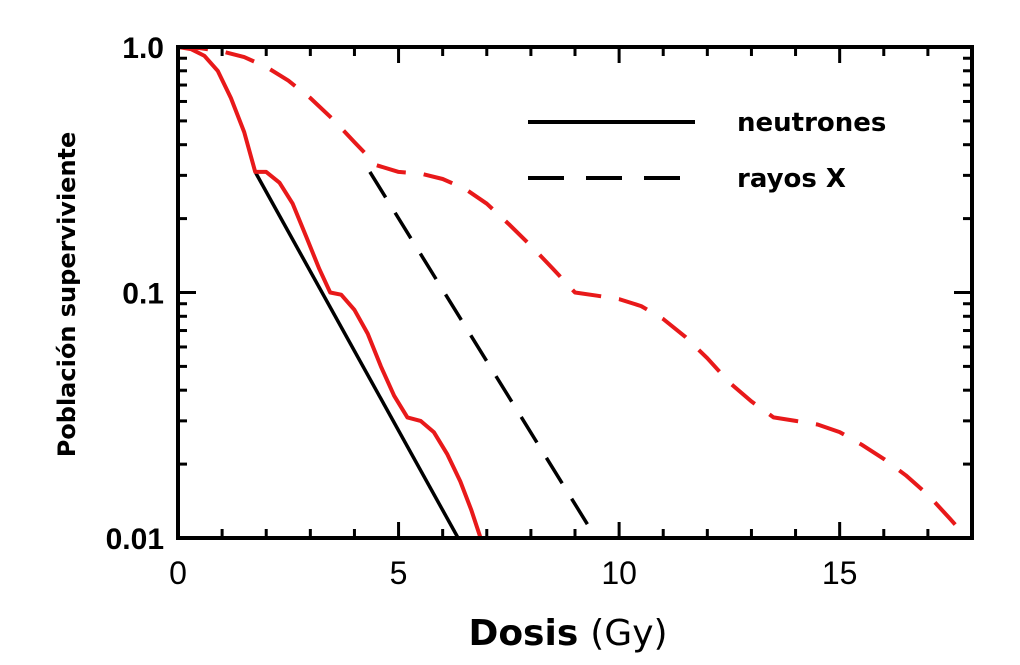  I want to click on y-tick-label: 1.0, so click(143, 48).